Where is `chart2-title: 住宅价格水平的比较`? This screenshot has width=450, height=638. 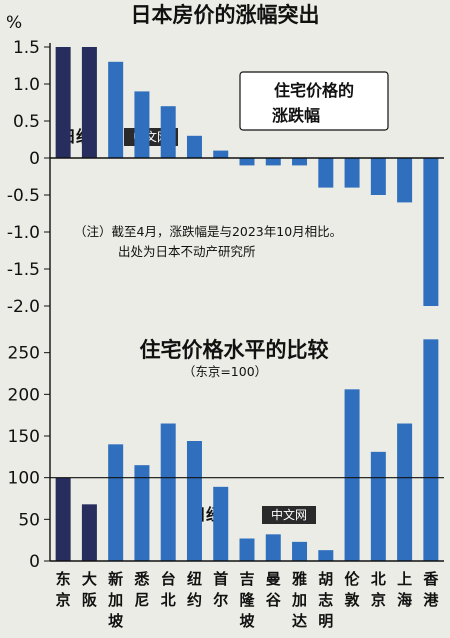
chart2-title: 住宅价格水平的比较 is located at coordinates (234, 350).